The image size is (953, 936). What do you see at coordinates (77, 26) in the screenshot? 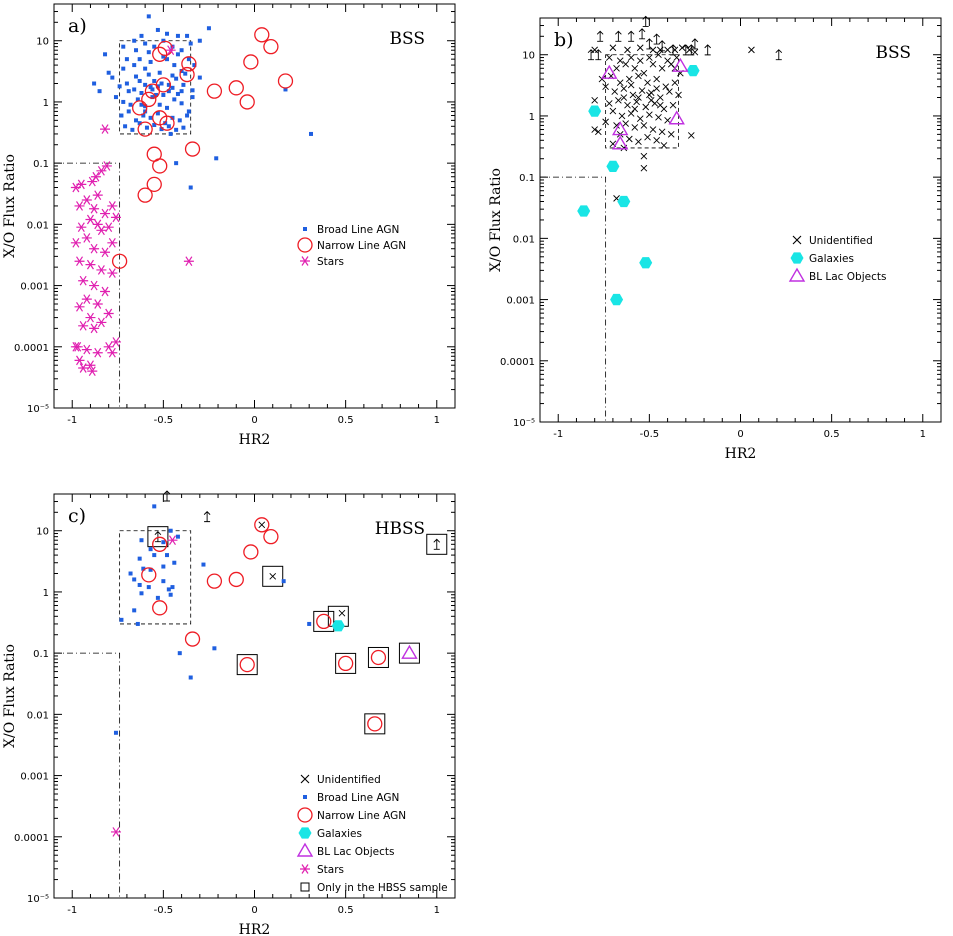
I see `panel-label: a)` at bounding box center [77, 26].